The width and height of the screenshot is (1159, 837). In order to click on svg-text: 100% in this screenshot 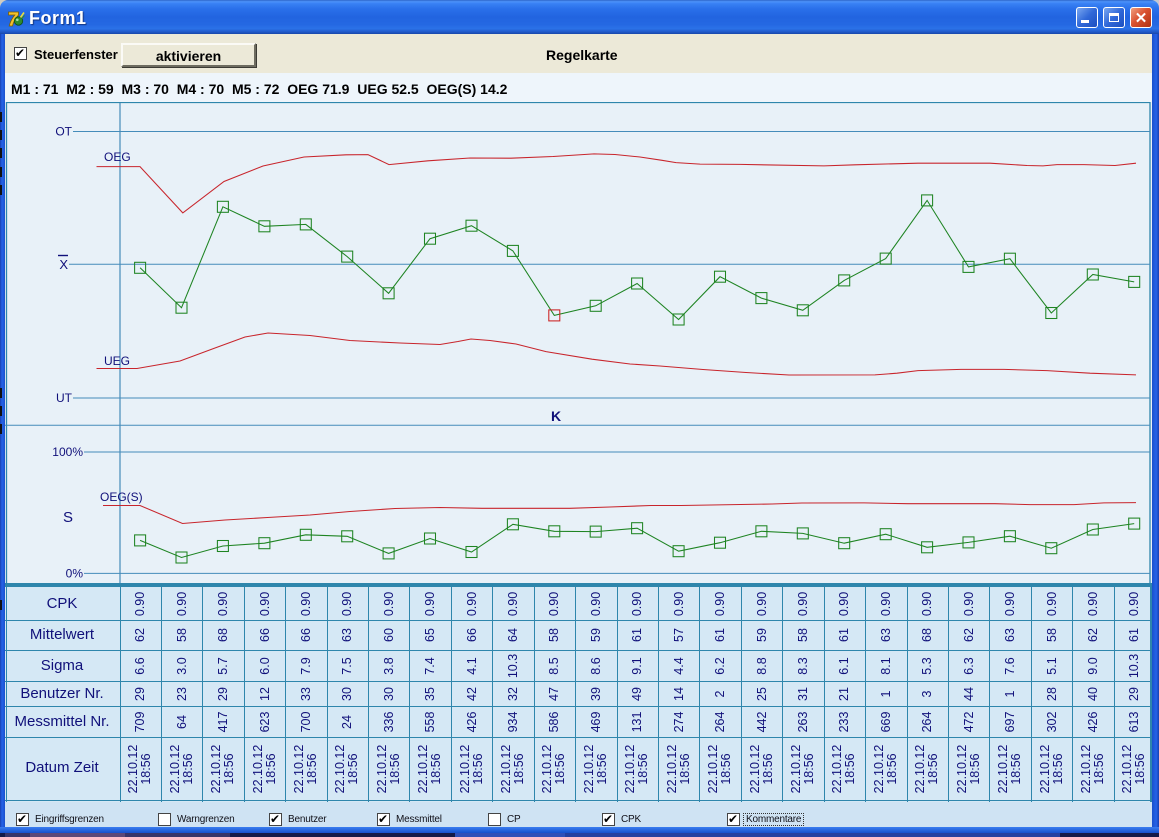, I will do `click(67, 452)`.